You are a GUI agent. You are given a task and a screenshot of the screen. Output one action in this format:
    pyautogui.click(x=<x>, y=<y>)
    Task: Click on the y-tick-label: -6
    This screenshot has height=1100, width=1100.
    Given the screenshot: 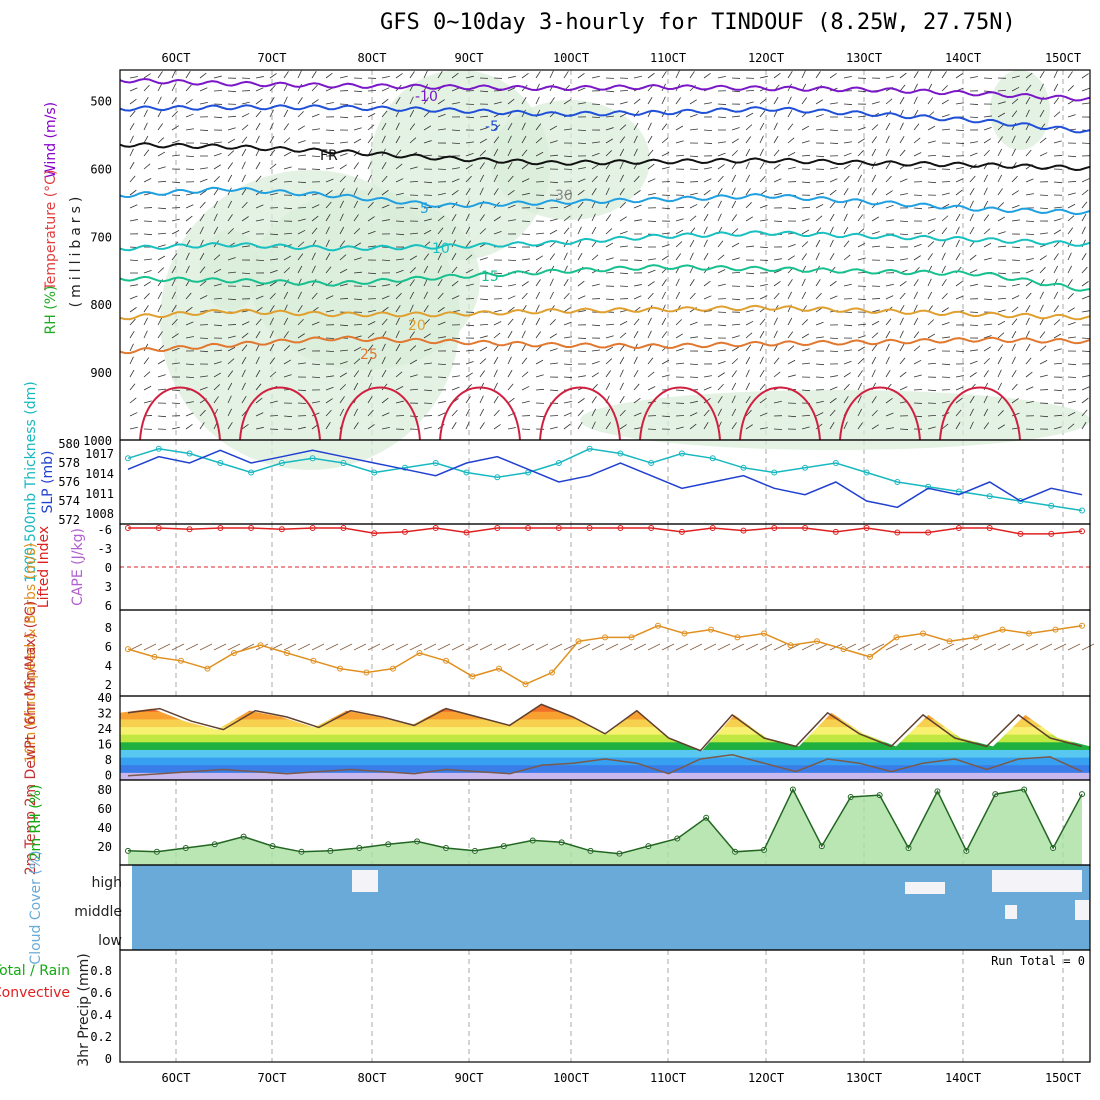 What is the action you would take?
    pyautogui.click(x=105, y=530)
    